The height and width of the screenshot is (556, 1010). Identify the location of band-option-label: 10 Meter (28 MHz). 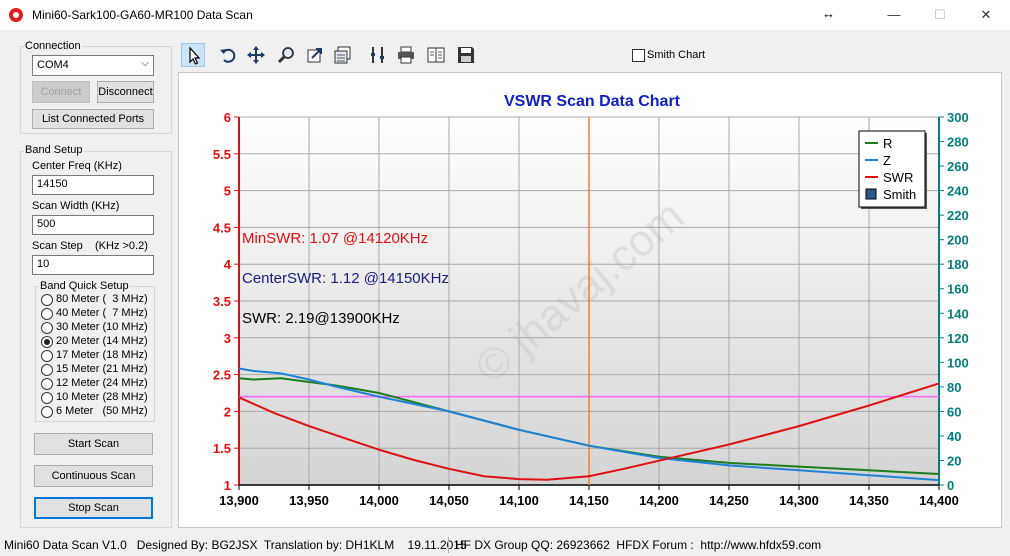
(102, 397).